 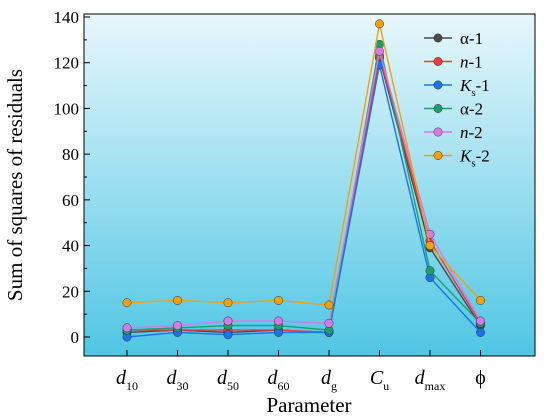 What do you see at coordinates (15, 185) in the screenshot?
I see `y-axis-label: Sum of squares of residuals` at bounding box center [15, 185].